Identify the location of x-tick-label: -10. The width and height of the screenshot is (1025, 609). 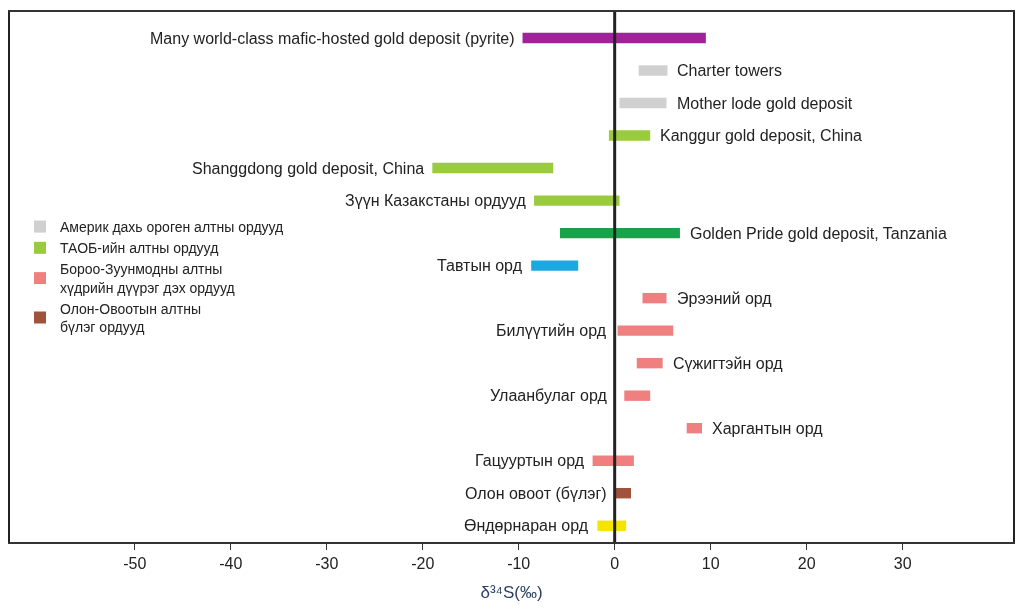
(519, 564).